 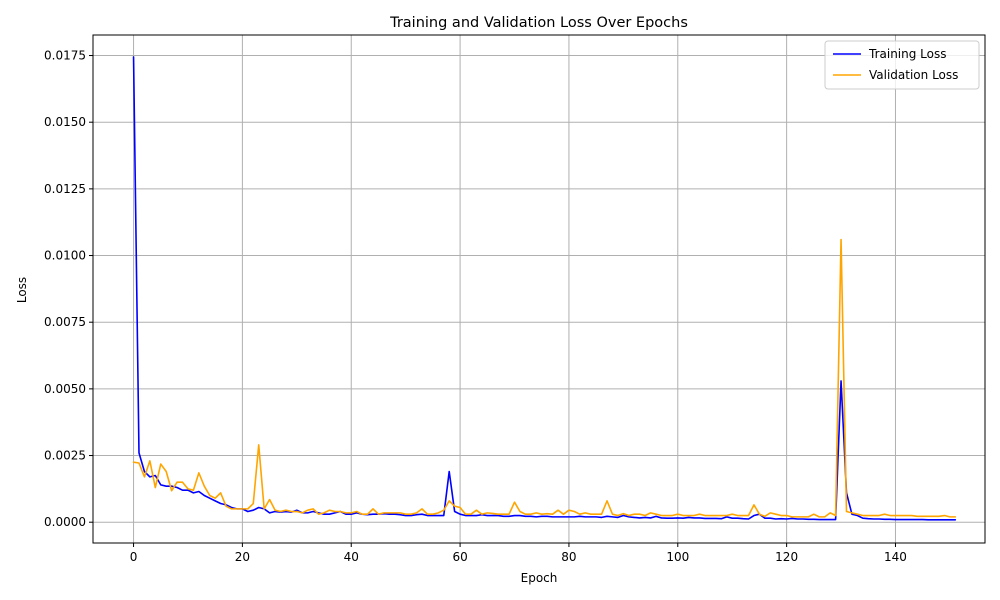 I want to click on legend-label-validation-loss: Validation Loss, so click(x=913, y=75).